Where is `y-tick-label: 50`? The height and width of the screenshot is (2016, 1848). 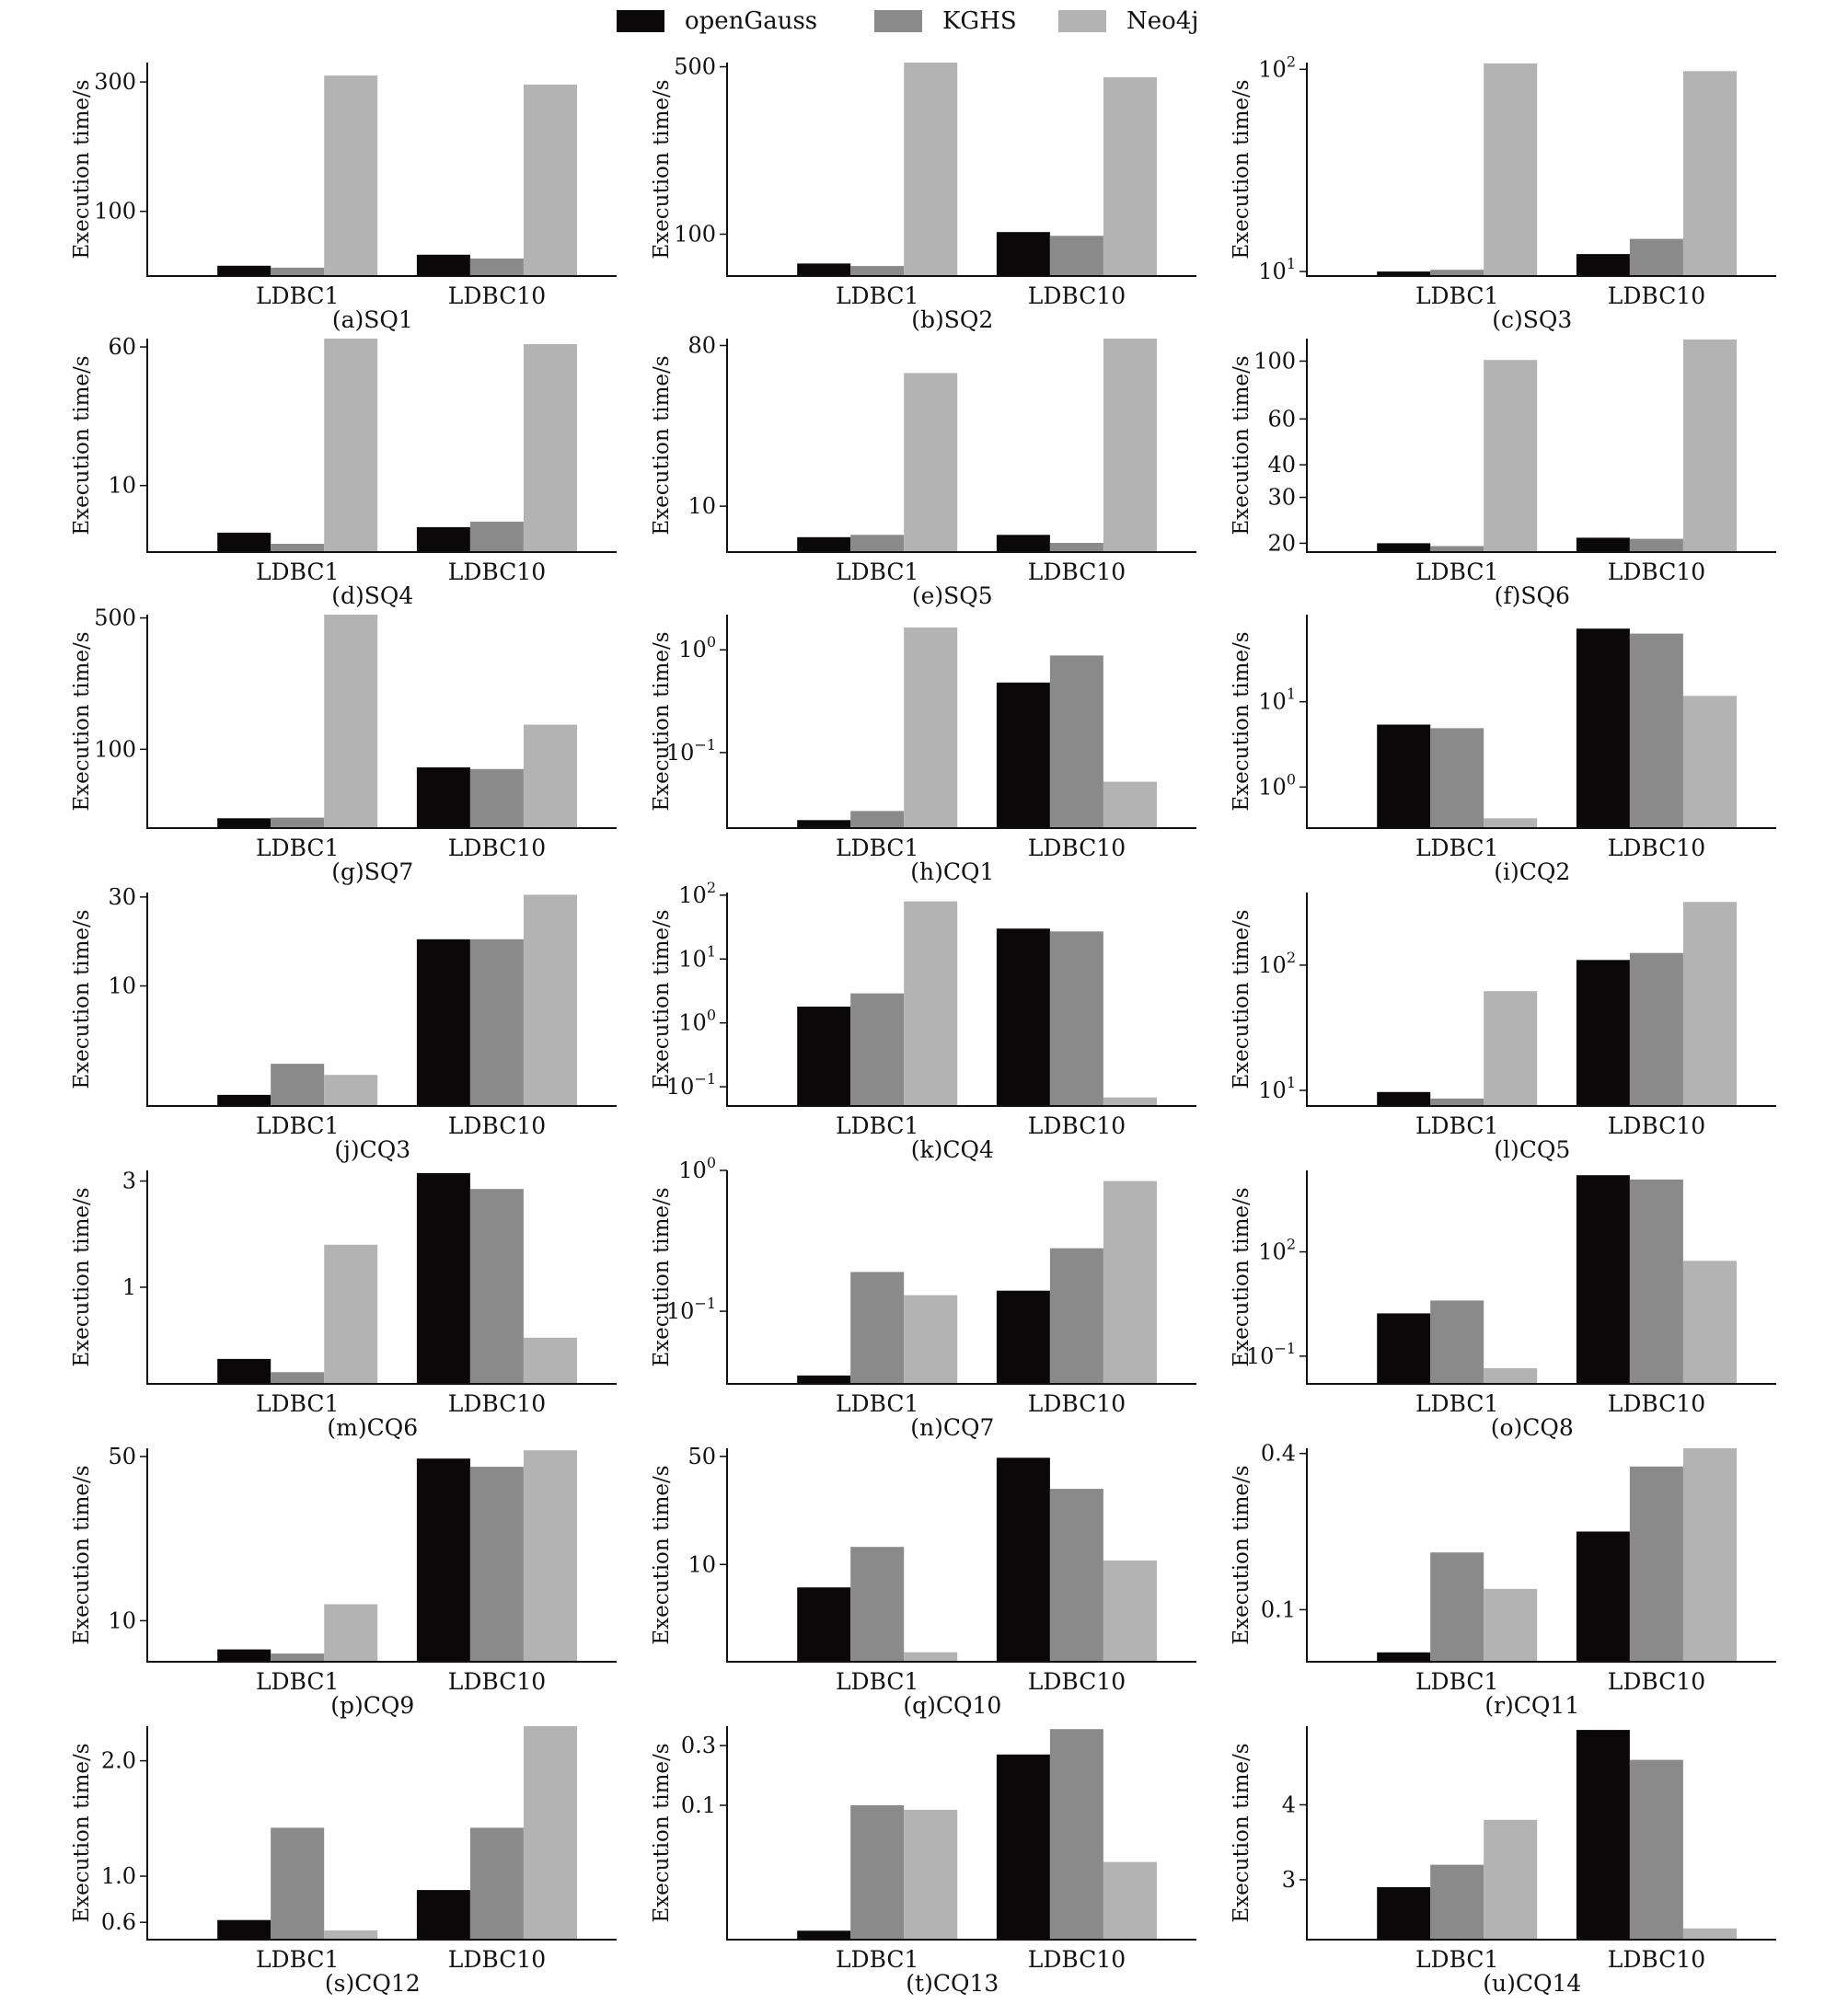
y-tick-label: 50 is located at coordinates (701, 1456).